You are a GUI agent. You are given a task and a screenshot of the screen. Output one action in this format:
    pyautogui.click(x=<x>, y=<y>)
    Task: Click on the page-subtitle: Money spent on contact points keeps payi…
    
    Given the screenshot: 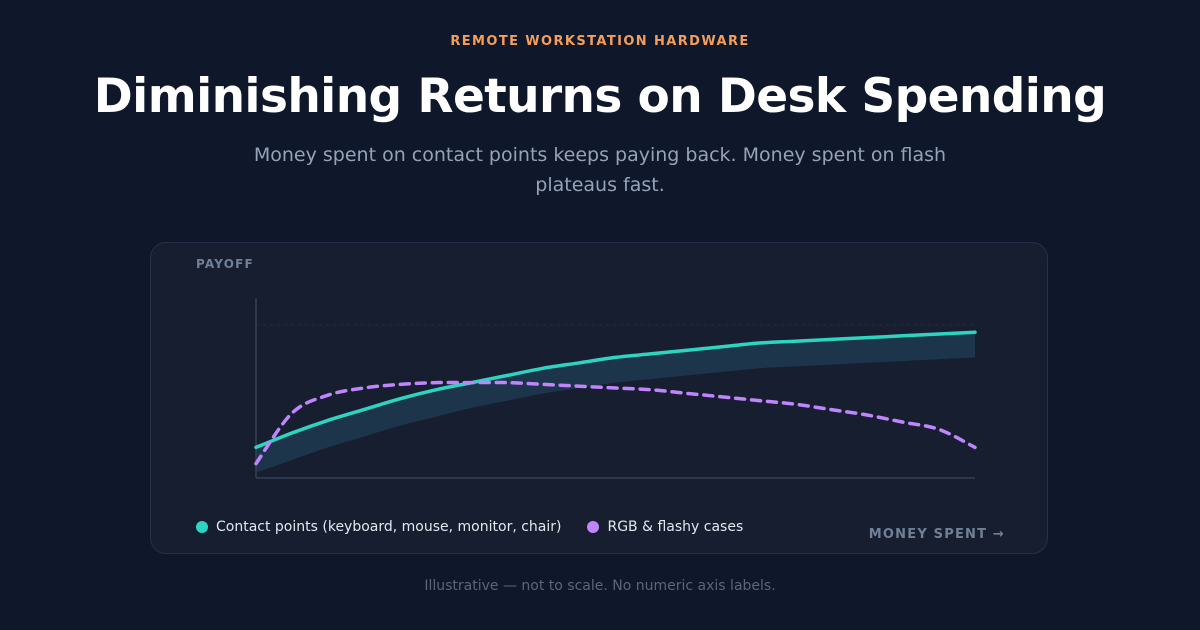 What is the action you would take?
    pyautogui.click(x=600, y=170)
    